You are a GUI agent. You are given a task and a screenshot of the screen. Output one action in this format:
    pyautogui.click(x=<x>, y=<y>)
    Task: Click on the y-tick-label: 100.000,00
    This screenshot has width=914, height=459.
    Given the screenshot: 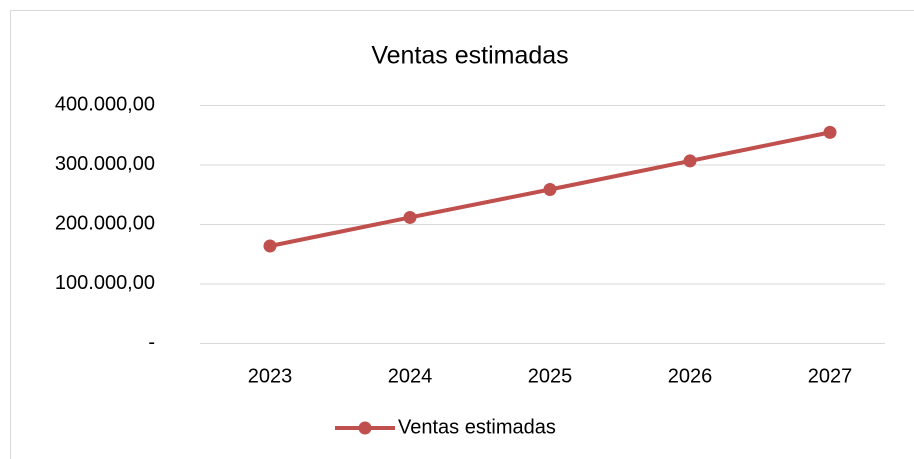 What is the action you would take?
    pyautogui.click(x=105, y=283)
    